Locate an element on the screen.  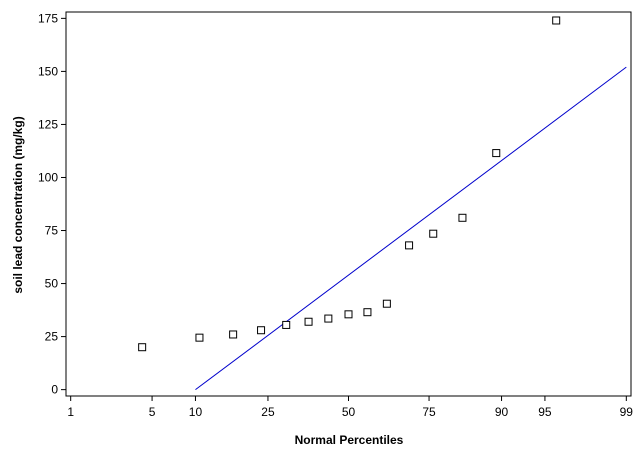
y-tick-label: 25 is located at coordinates (52, 337).